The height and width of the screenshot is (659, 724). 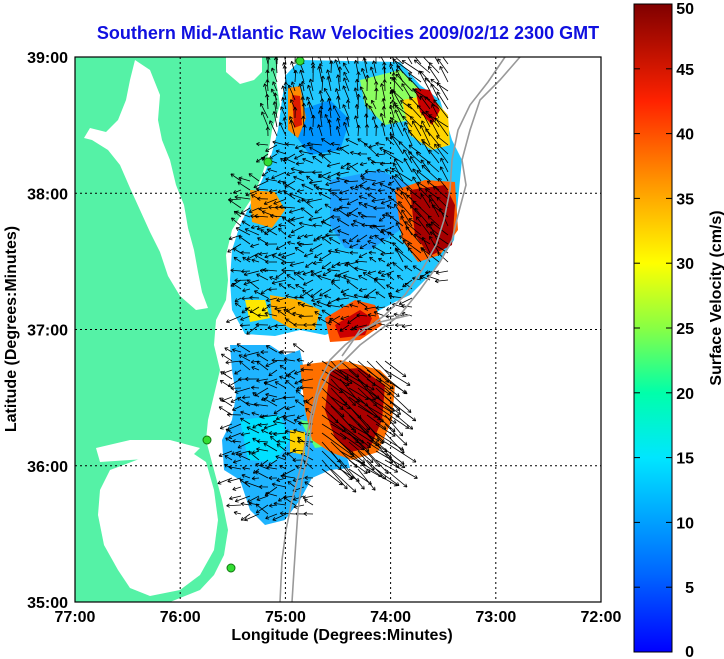 I want to click on colorbar-tick-label: 25, so click(x=685, y=329).